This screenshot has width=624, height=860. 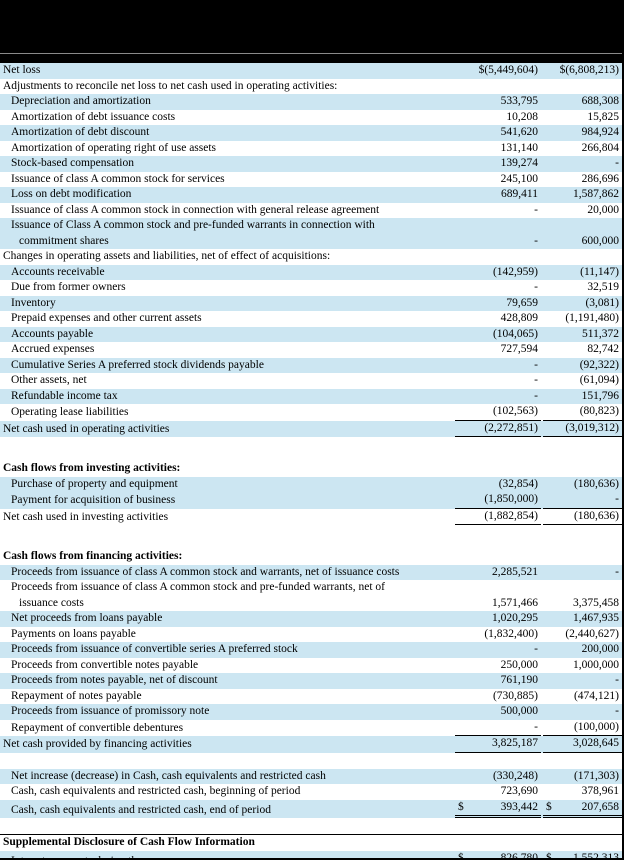 I want to click on row-label: Repayment of convertible debentures, so click(x=97, y=727).